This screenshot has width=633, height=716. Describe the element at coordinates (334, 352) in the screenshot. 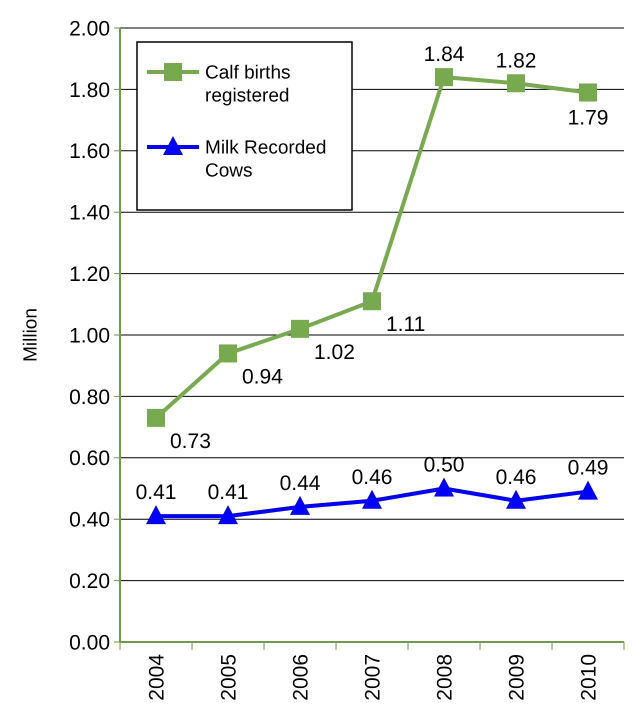

I see `data-label: 1.02` at that location.